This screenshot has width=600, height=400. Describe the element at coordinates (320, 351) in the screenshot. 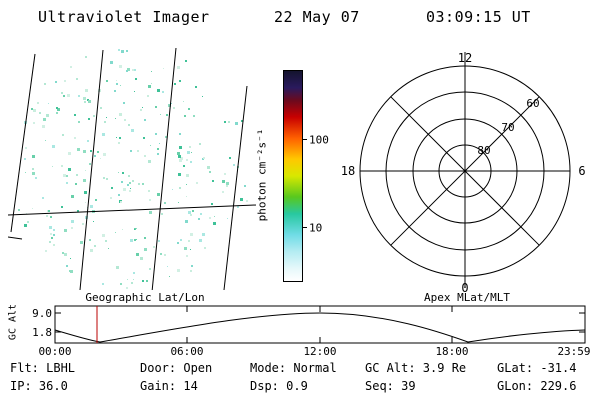

I see `xtick-label-1200: 12:00` at that location.